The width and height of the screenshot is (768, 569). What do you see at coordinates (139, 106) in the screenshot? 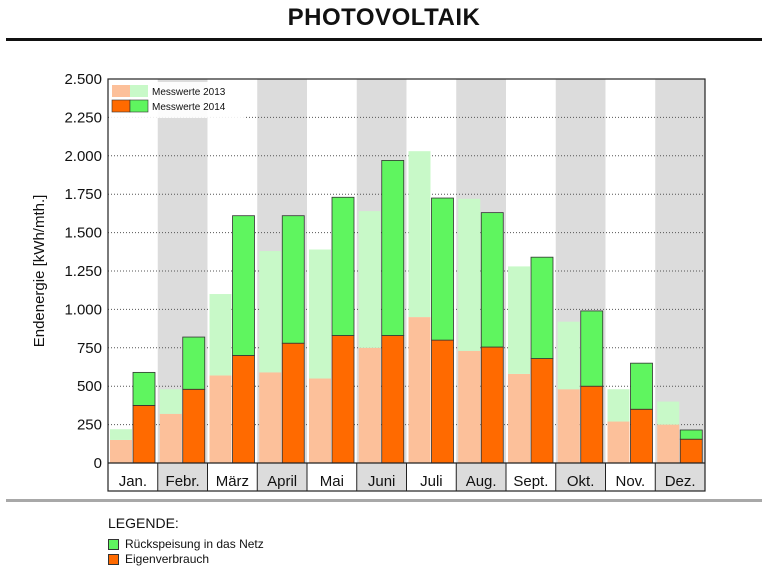
I see `inner-legend-swatch-rueckspeisung-2014` at bounding box center [139, 106].